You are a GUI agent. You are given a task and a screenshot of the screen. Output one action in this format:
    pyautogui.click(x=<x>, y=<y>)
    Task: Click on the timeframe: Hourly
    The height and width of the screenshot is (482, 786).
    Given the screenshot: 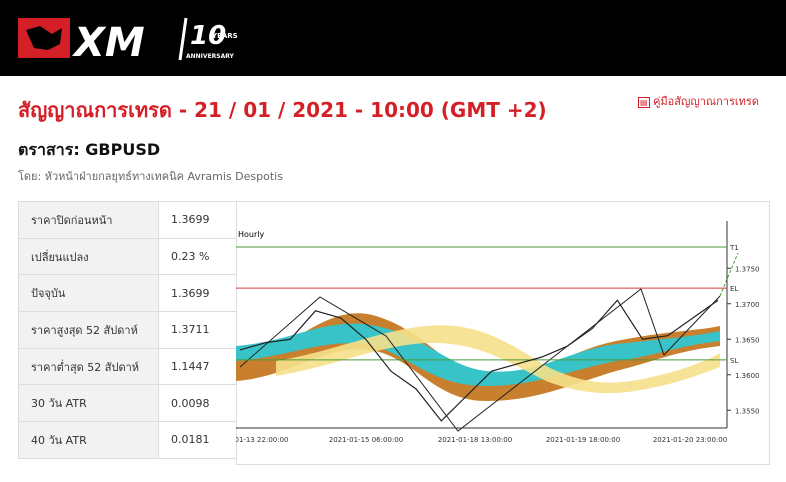 What is the action you would take?
    pyautogui.click(x=251, y=234)
    